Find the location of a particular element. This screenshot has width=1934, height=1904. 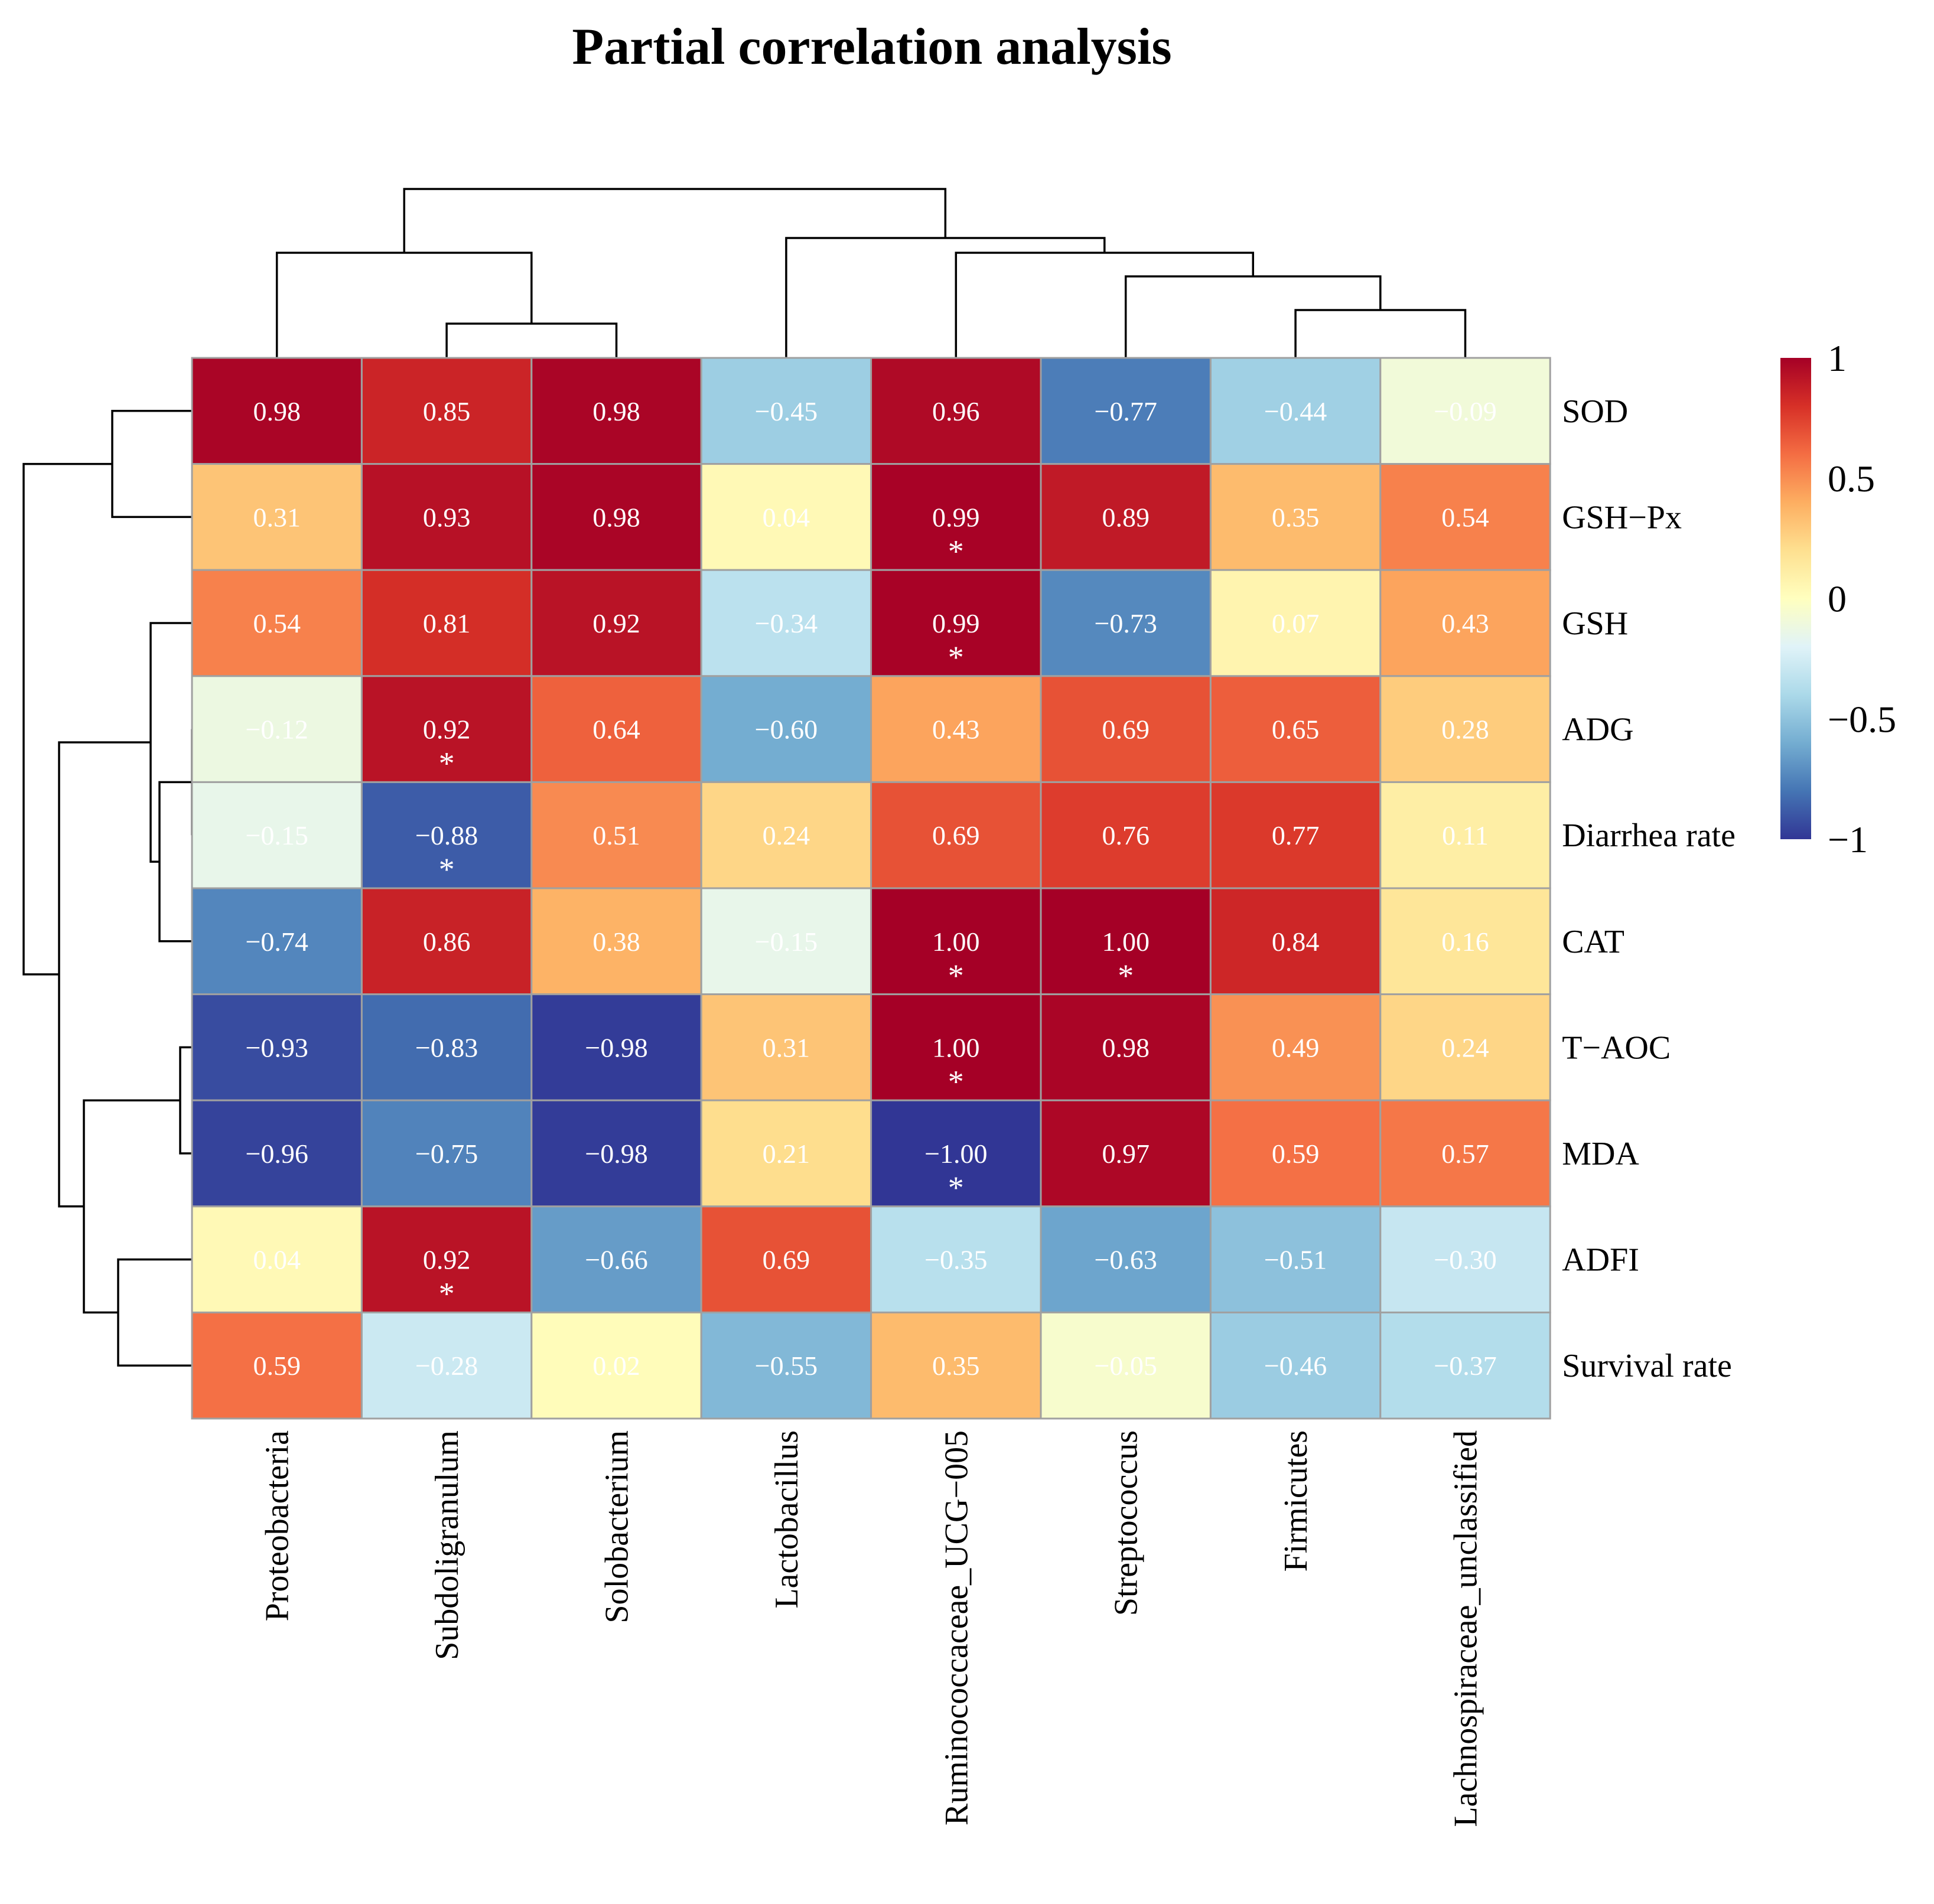

row-dendrogram is located at coordinates (108, 888).